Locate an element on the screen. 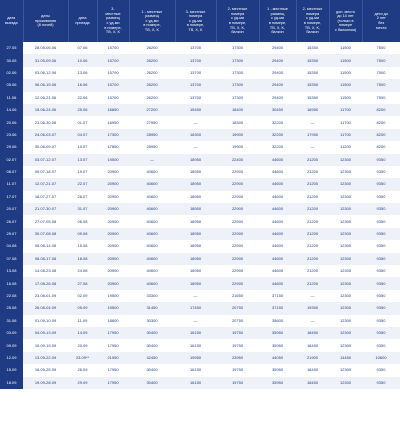 Image resolution: width=400 pixels, height=426 pixels. stay-dates: 06.06-15.06 is located at coordinates (45, 85).